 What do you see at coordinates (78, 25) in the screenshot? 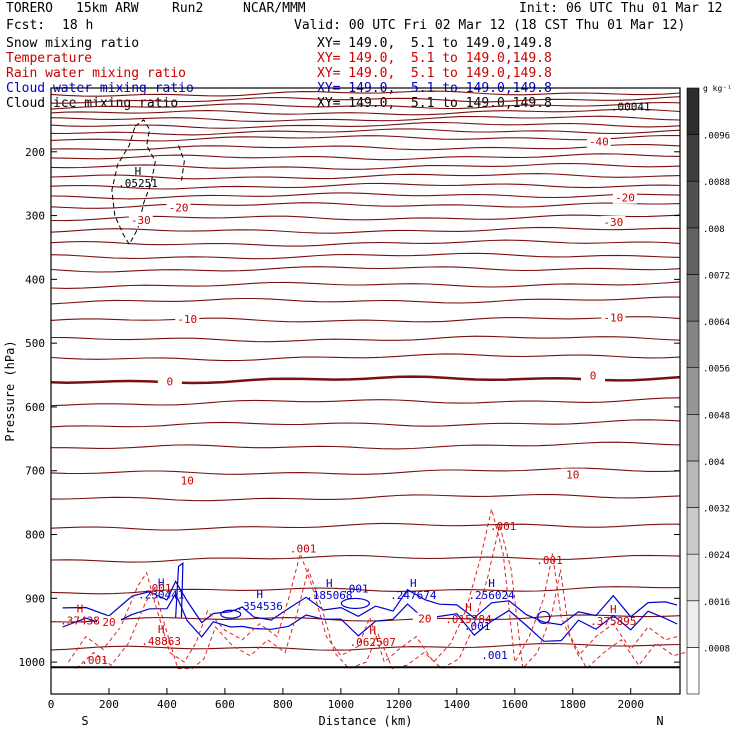
I see `header-fcst-value: 18 h` at bounding box center [78, 25].